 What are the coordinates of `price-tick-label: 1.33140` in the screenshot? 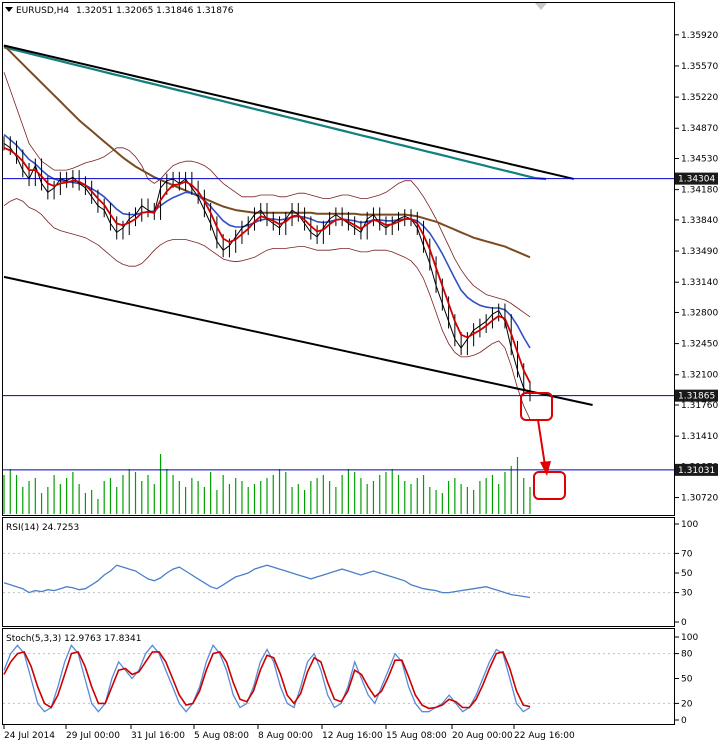 It's located at (699, 283).